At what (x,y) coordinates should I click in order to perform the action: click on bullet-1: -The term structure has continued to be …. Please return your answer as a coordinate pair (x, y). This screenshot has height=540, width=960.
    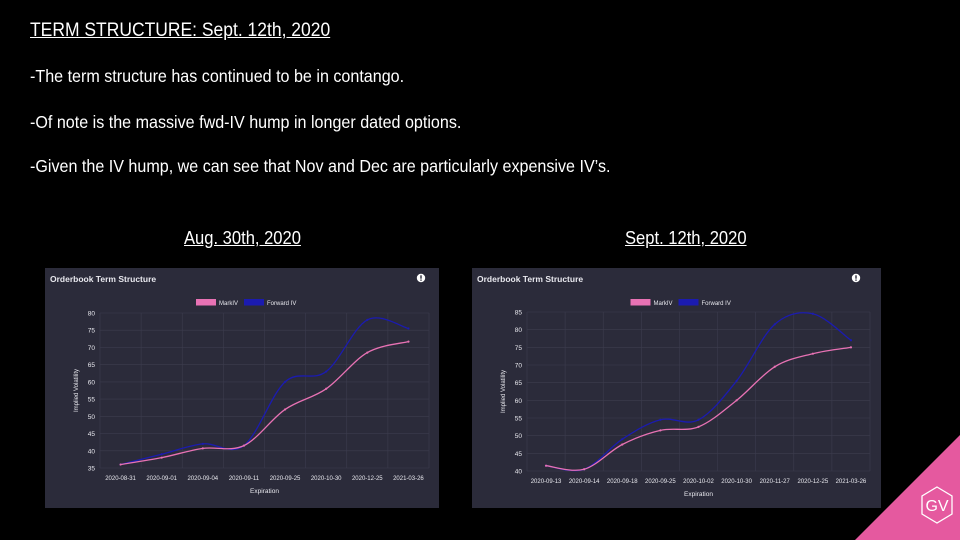
    Looking at the image, I should click on (217, 76).